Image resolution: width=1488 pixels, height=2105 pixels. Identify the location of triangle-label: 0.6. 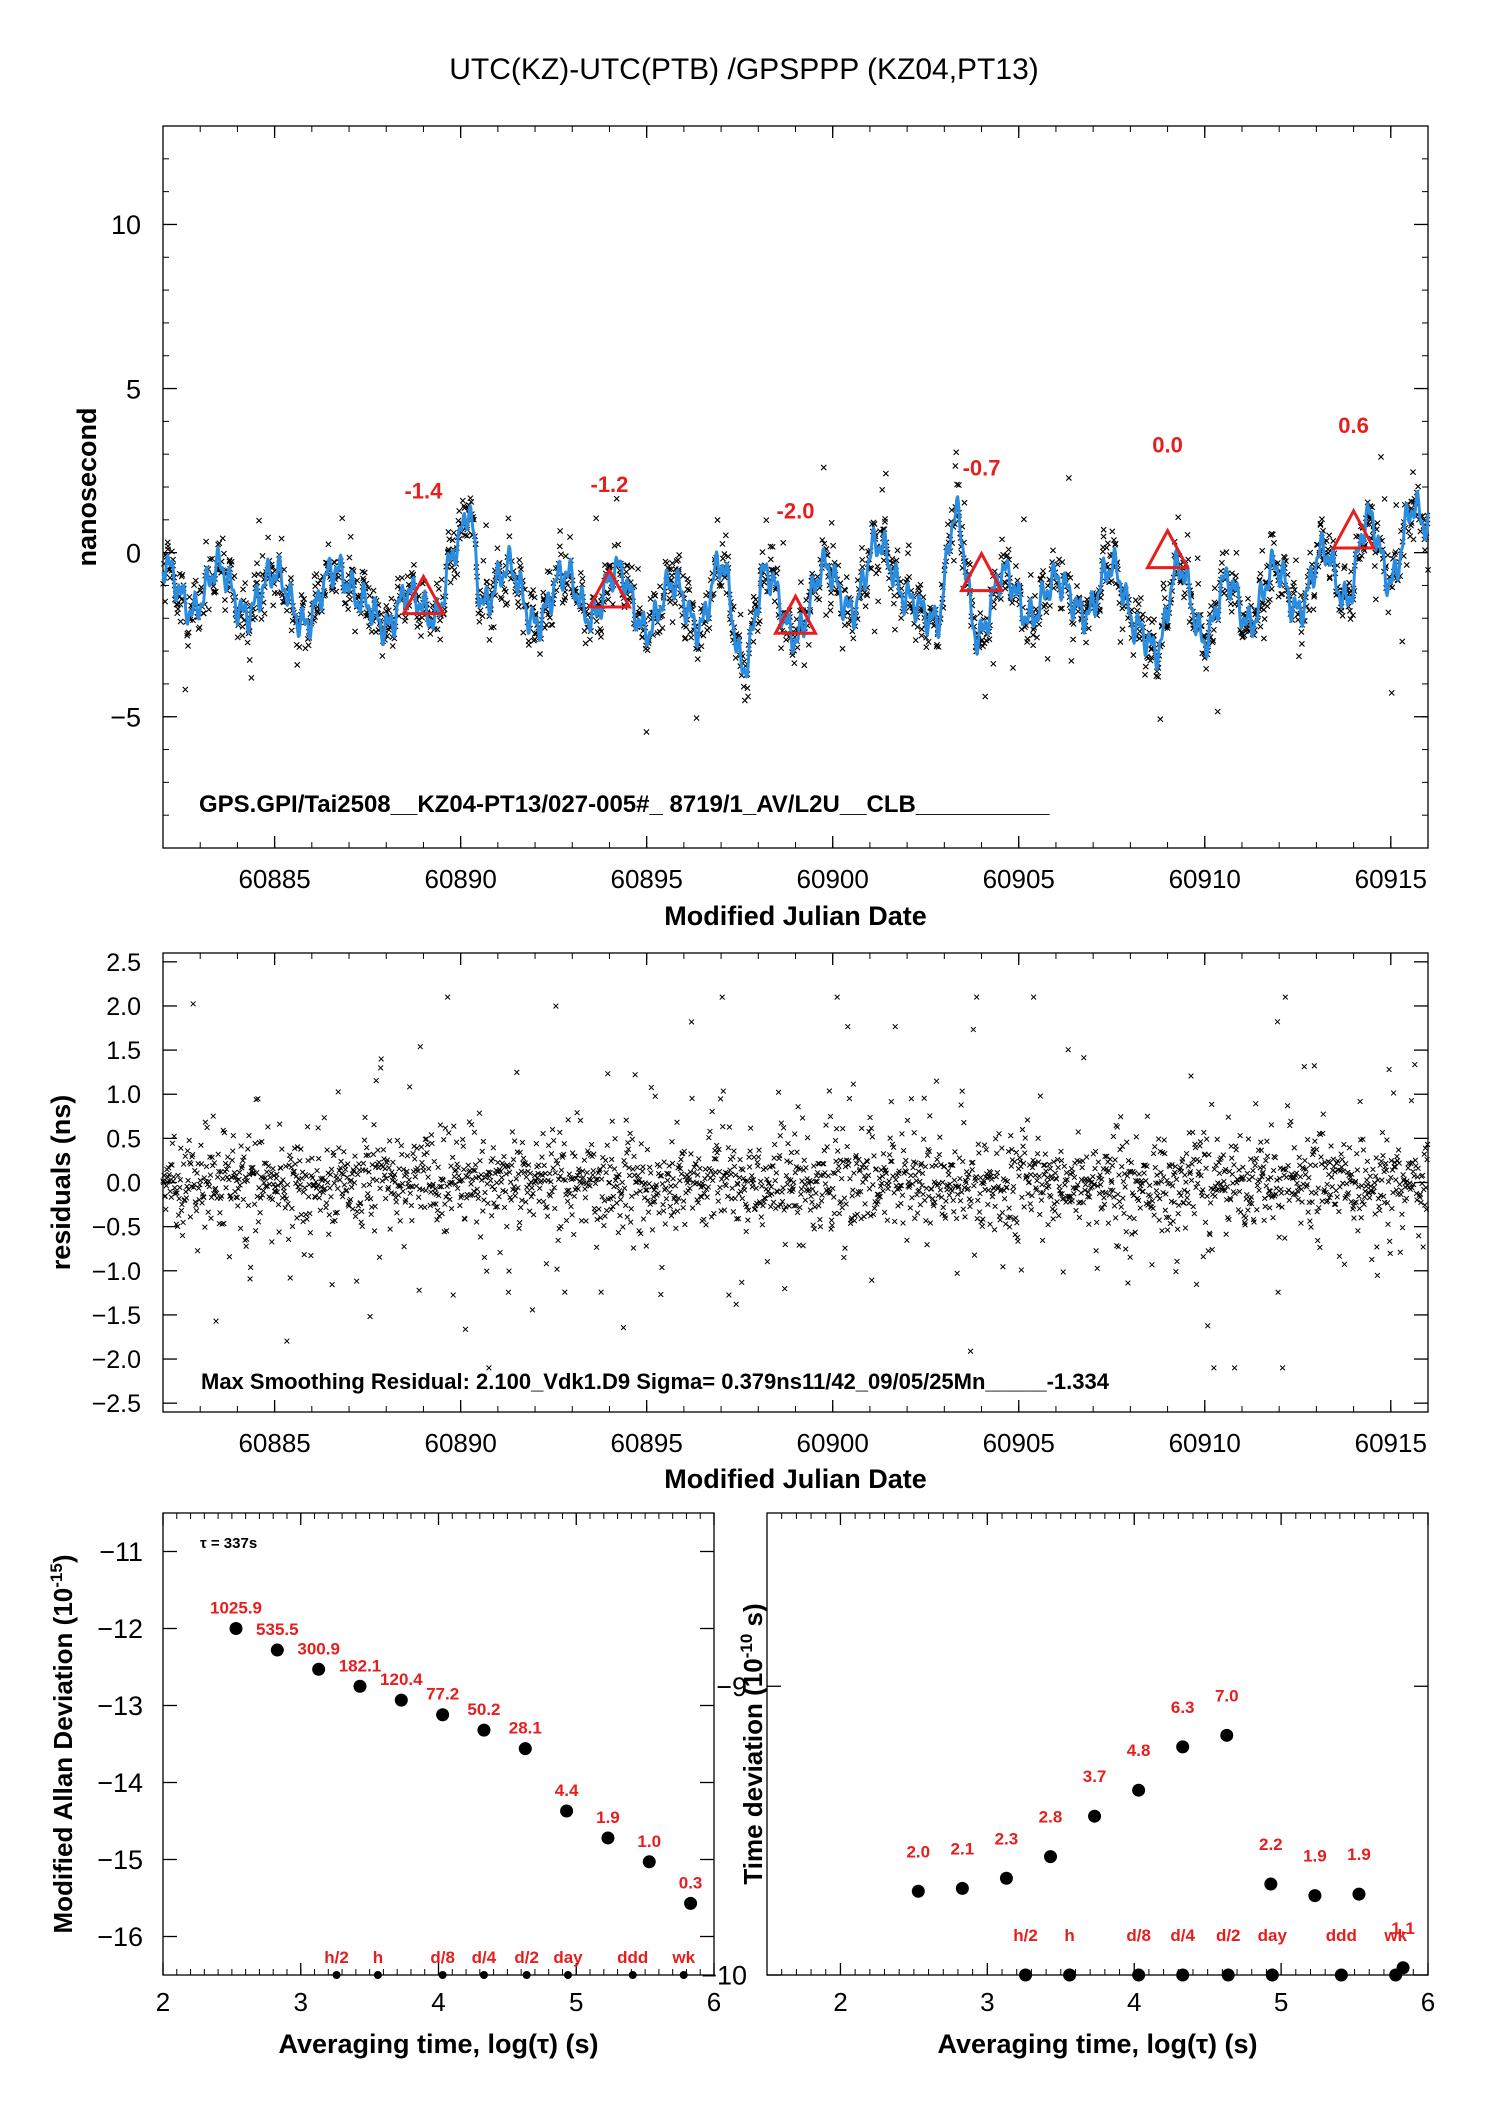
(1353, 425).